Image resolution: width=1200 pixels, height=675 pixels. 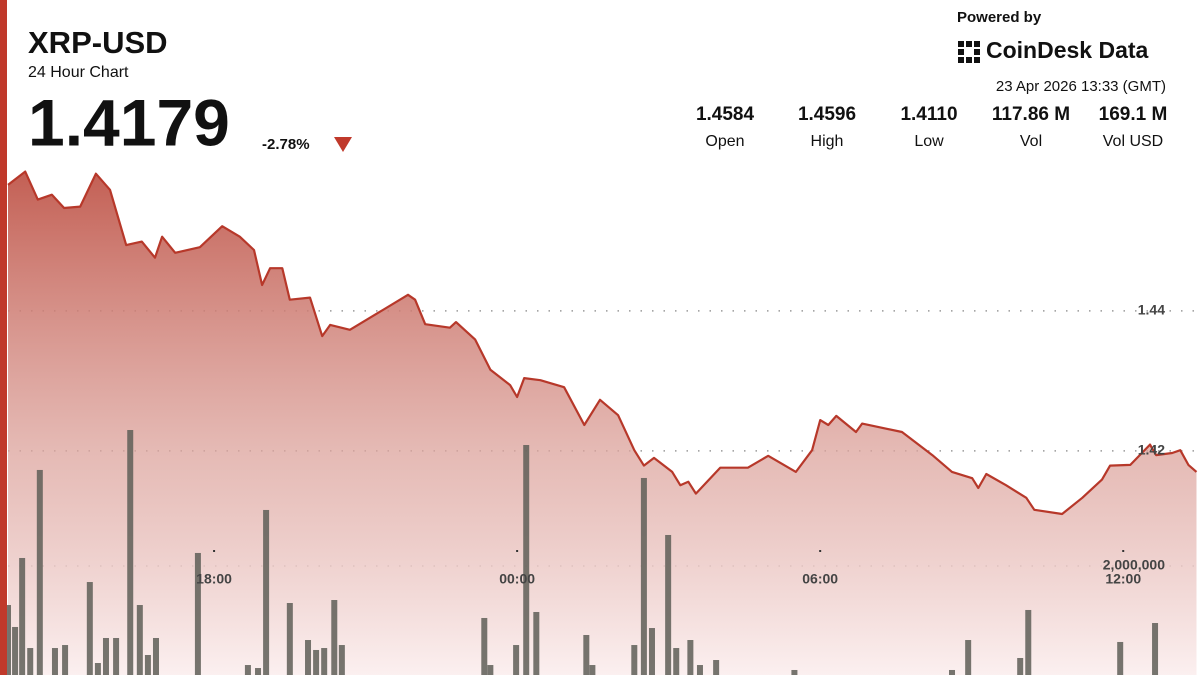 I want to click on stat-label: Vol USD, so click(x=1133, y=141).